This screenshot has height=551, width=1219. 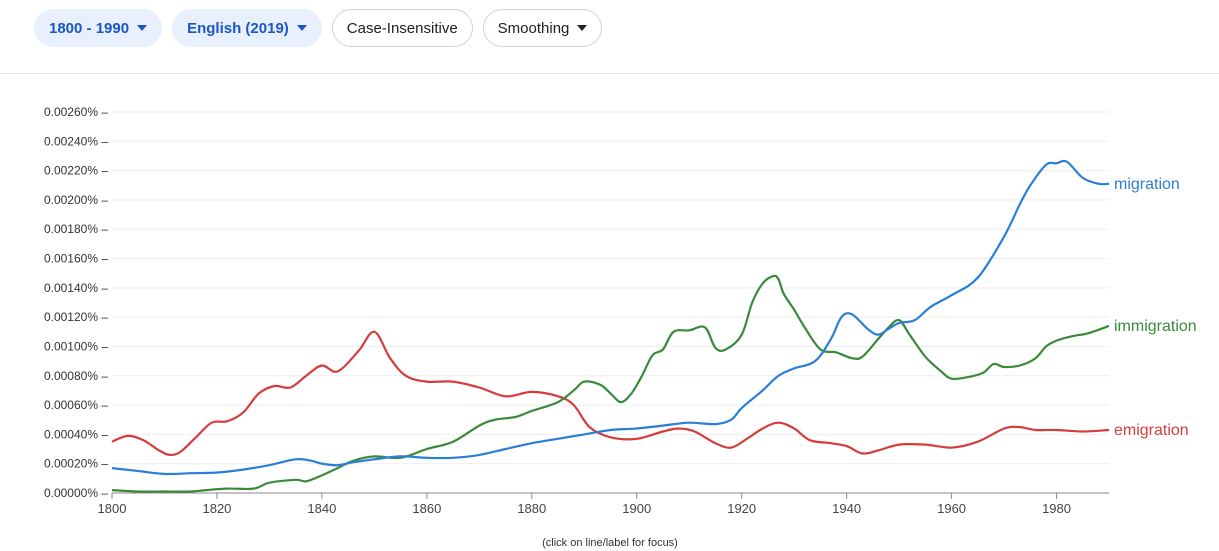 I want to click on y-tick-label: 0.00160% –, so click(x=76, y=259).